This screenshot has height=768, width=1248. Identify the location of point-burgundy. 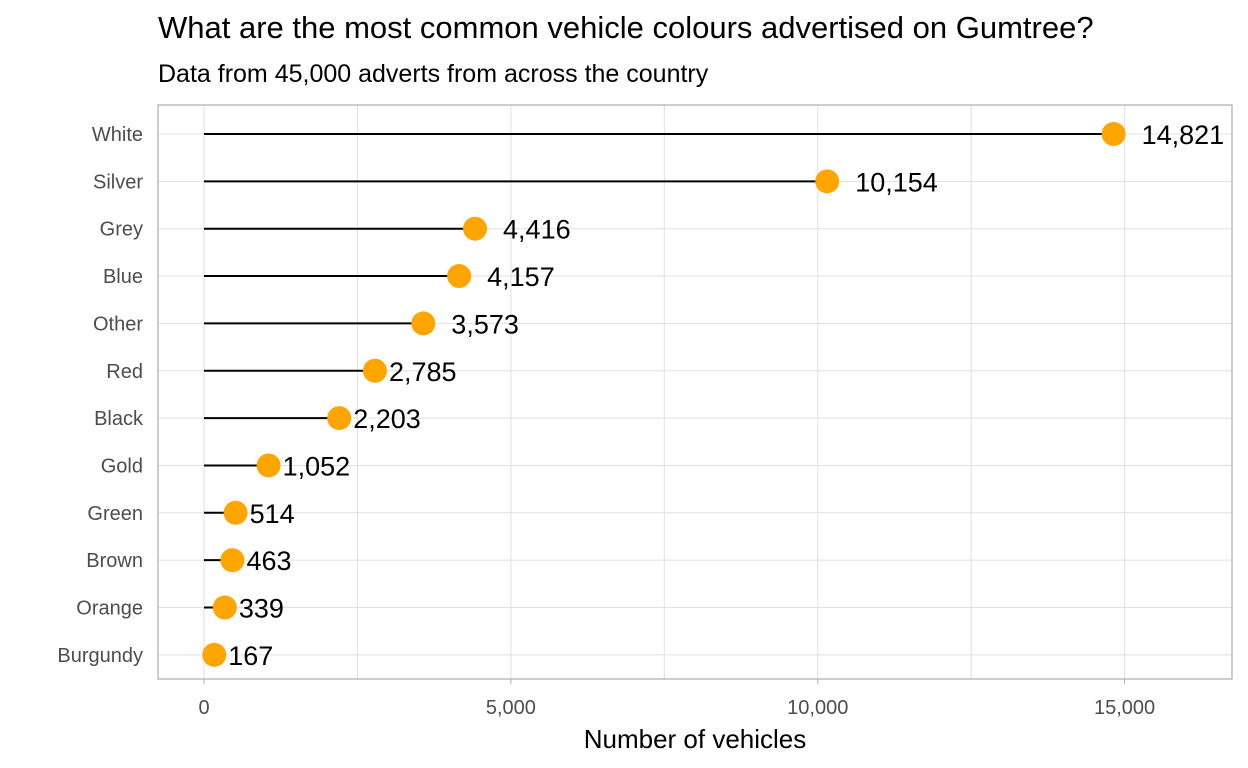
(214, 654).